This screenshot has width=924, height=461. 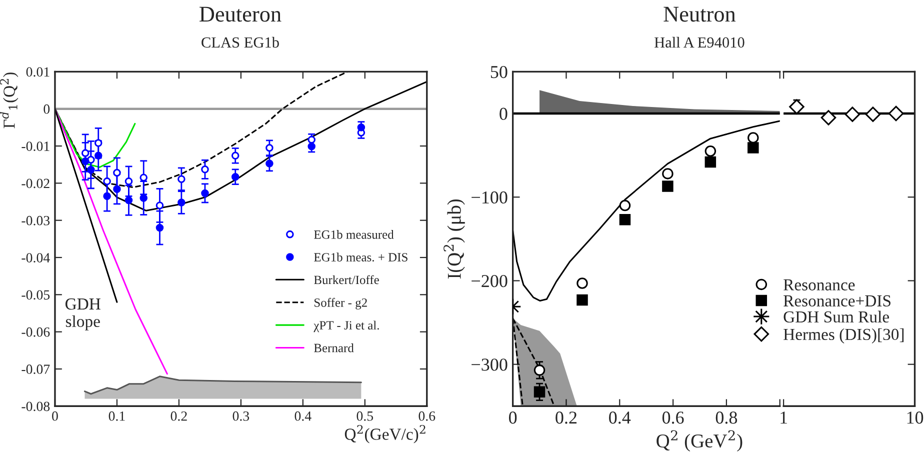 I want to click on legend-label: Soffer - g2, so click(x=340, y=304).